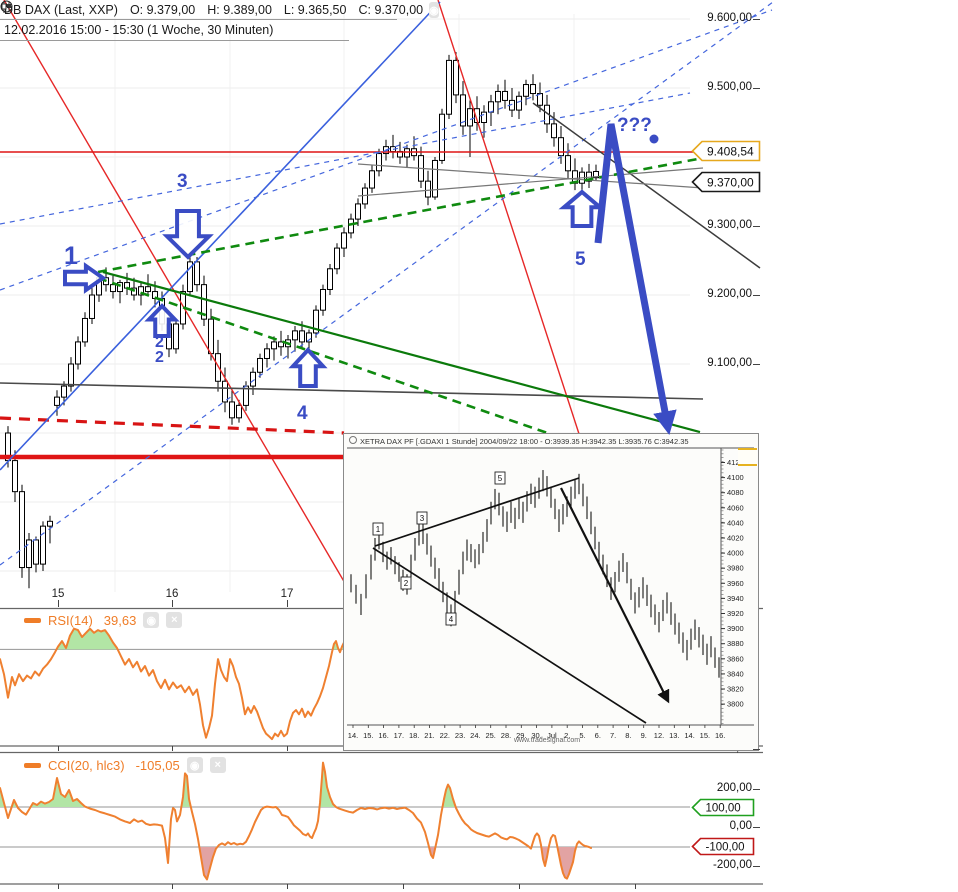 This screenshot has width=958, height=892. Describe the element at coordinates (434, 10) in the screenshot. I see `series-settings-icon: ◉` at that location.